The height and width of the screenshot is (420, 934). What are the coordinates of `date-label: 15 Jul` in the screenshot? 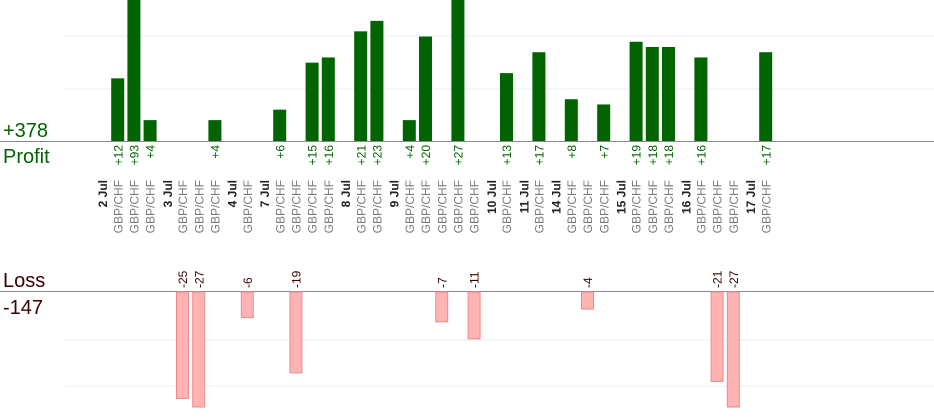 It's located at (622, 197).